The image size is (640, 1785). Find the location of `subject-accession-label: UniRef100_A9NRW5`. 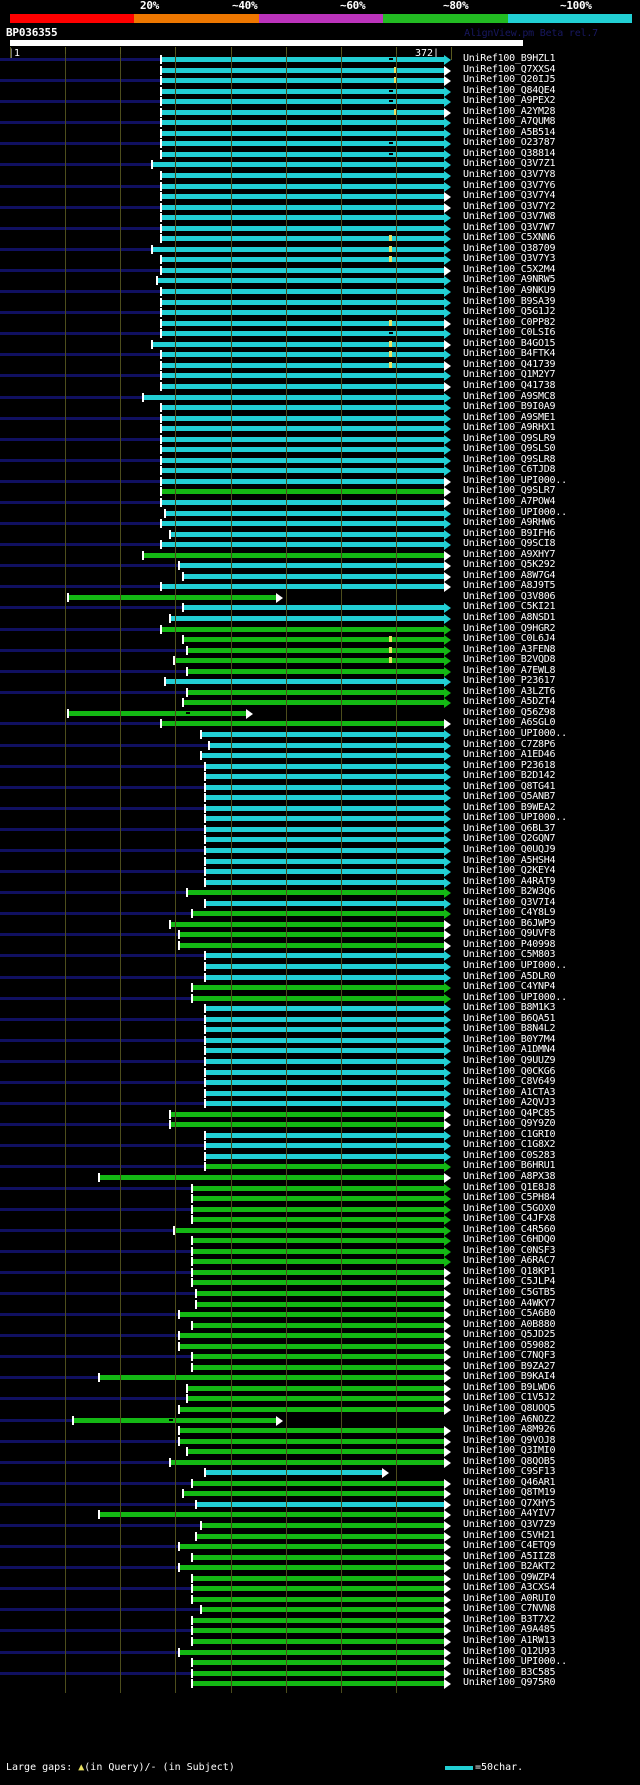

subject-accession-label: UniRef100_A9NRW5 is located at coordinates (509, 280).